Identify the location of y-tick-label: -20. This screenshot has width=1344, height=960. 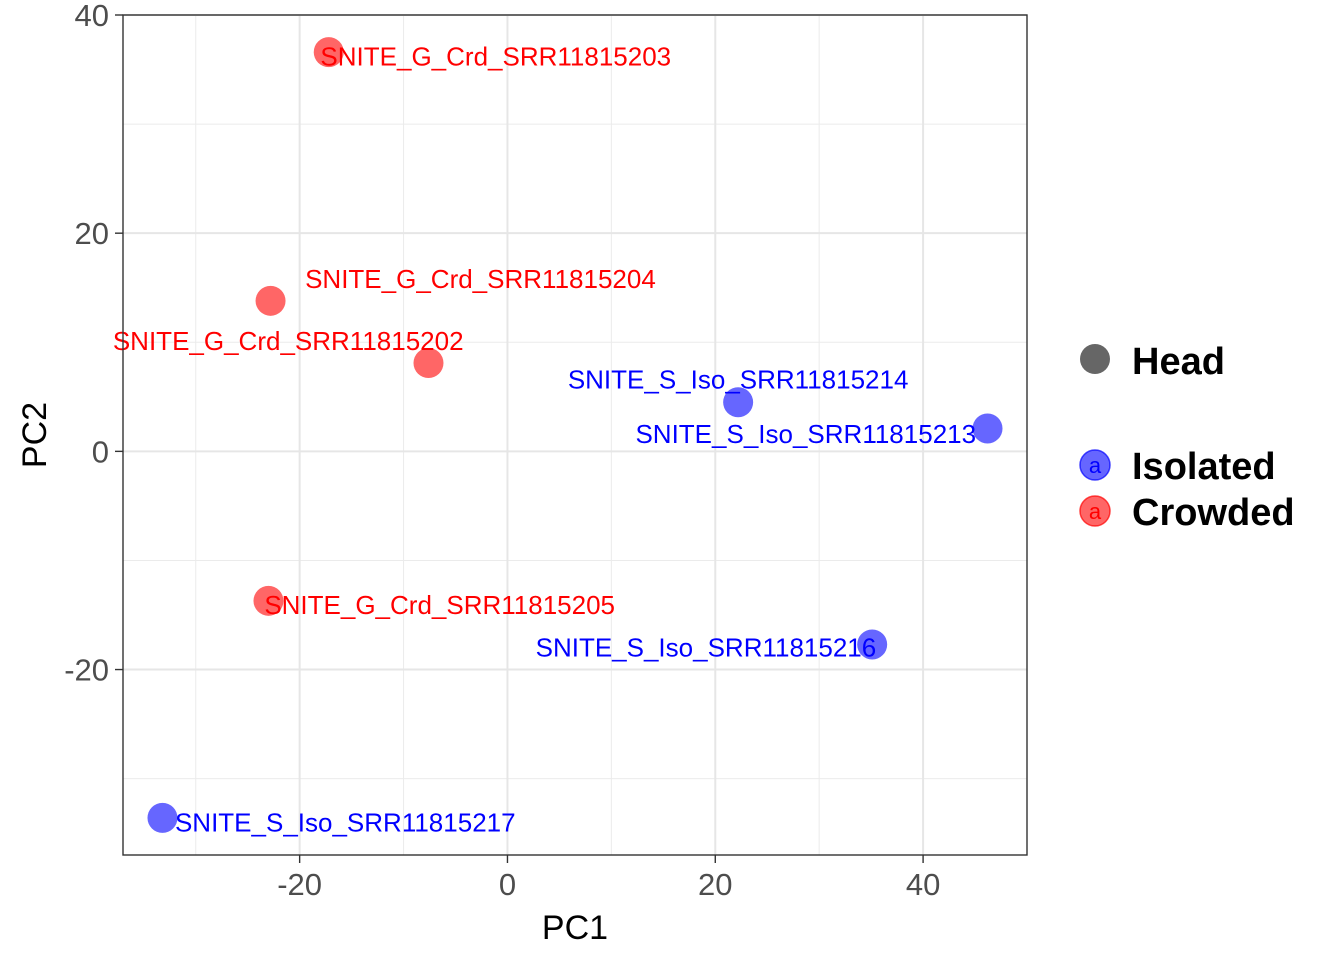
(86, 670).